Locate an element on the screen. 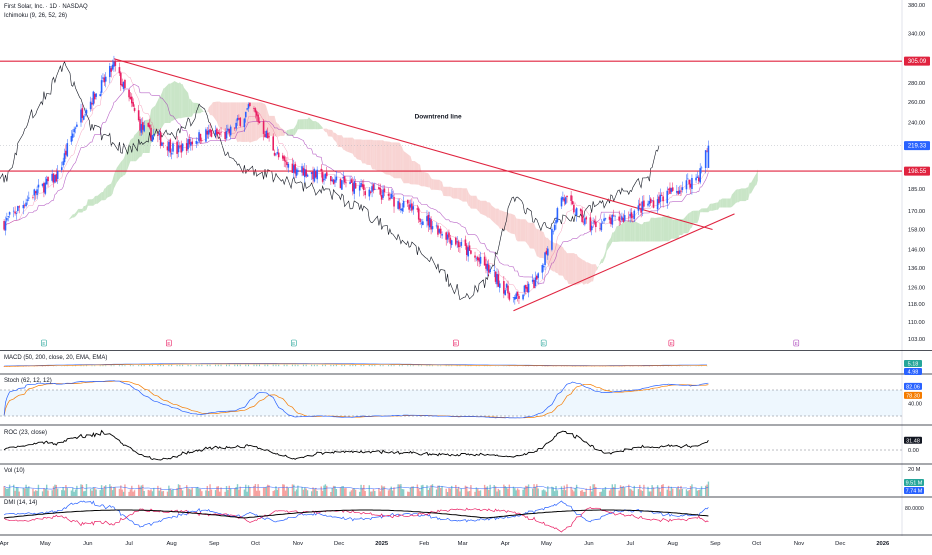 This screenshot has height=555, width=932. dmi-legend: DMI (14, 14) is located at coordinates (20, 503).